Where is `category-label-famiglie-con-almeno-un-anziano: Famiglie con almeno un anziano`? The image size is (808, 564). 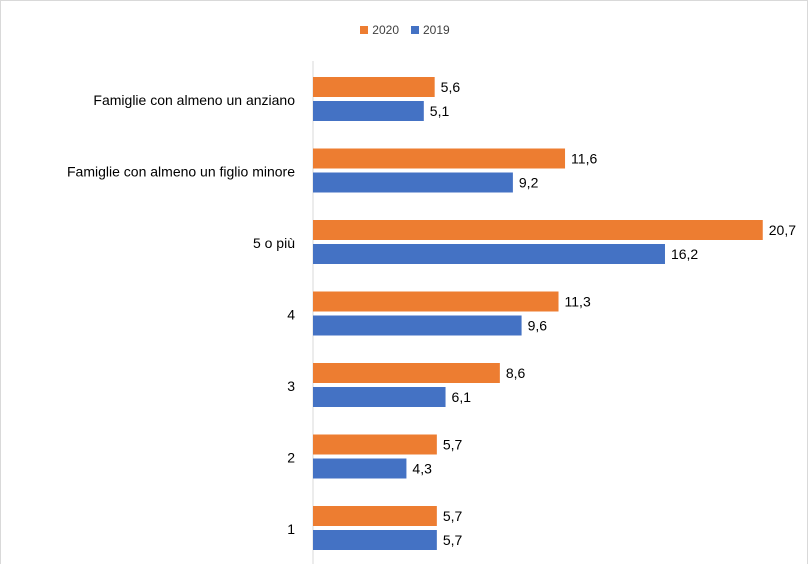
category-label-famiglie-con-almeno-un-anziano: Famiglie con almeno un anziano is located at coordinates (194, 100).